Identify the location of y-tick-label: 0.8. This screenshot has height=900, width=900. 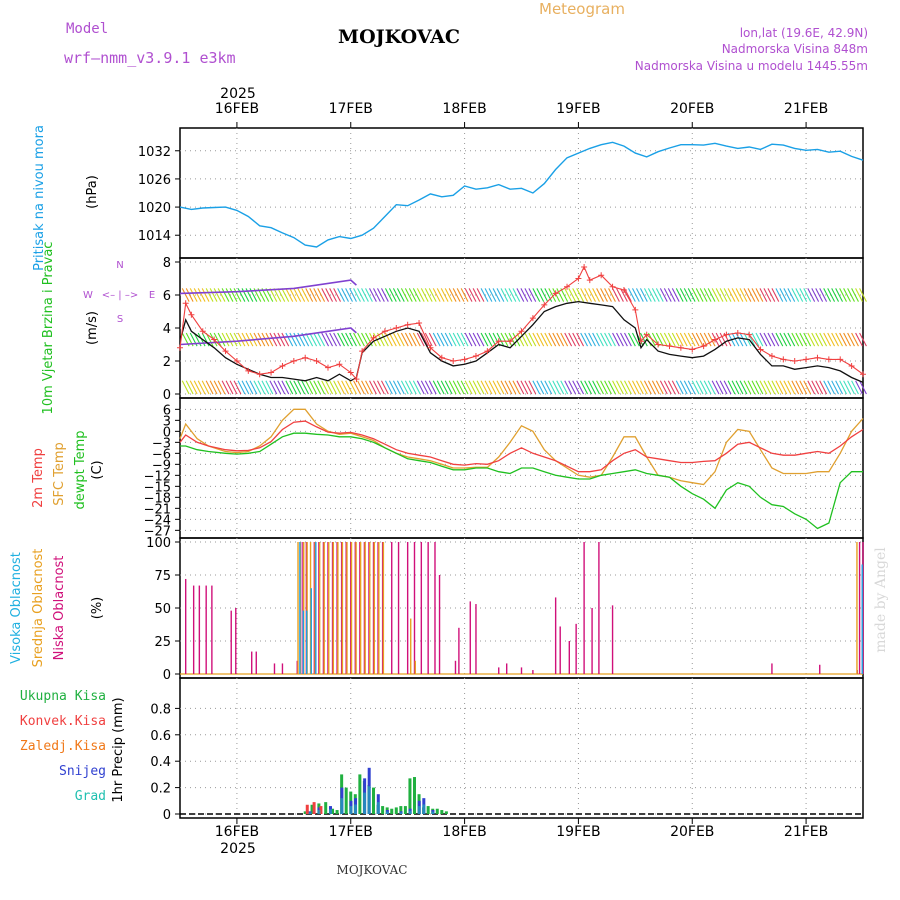
(160, 709).